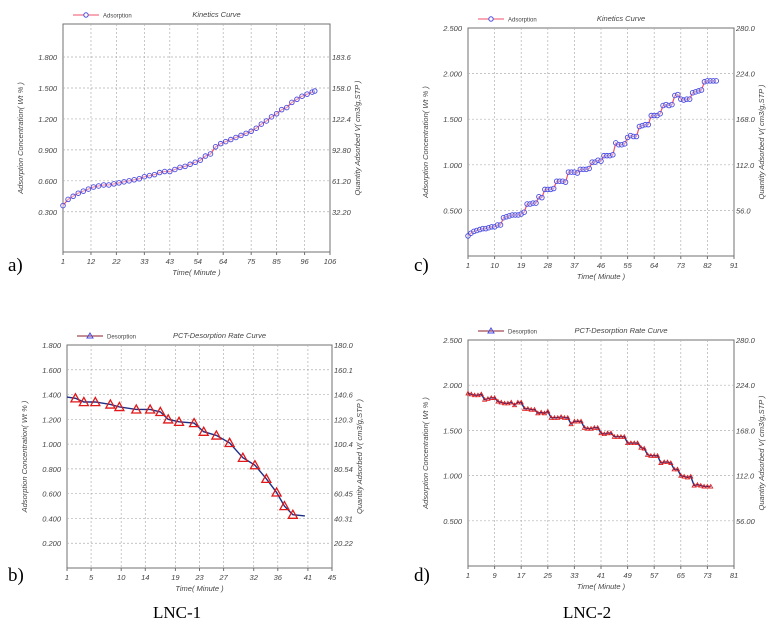 The image size is (774, 628). I want to click on legend-label: Adsorption, so click(522, 21).